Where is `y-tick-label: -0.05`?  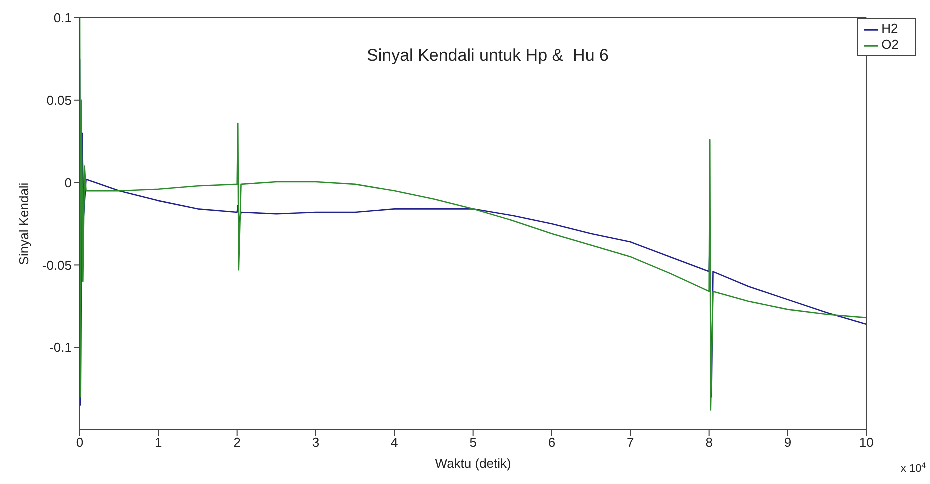 y-tick-label: -0.05 is located at coordinates (57, 265).